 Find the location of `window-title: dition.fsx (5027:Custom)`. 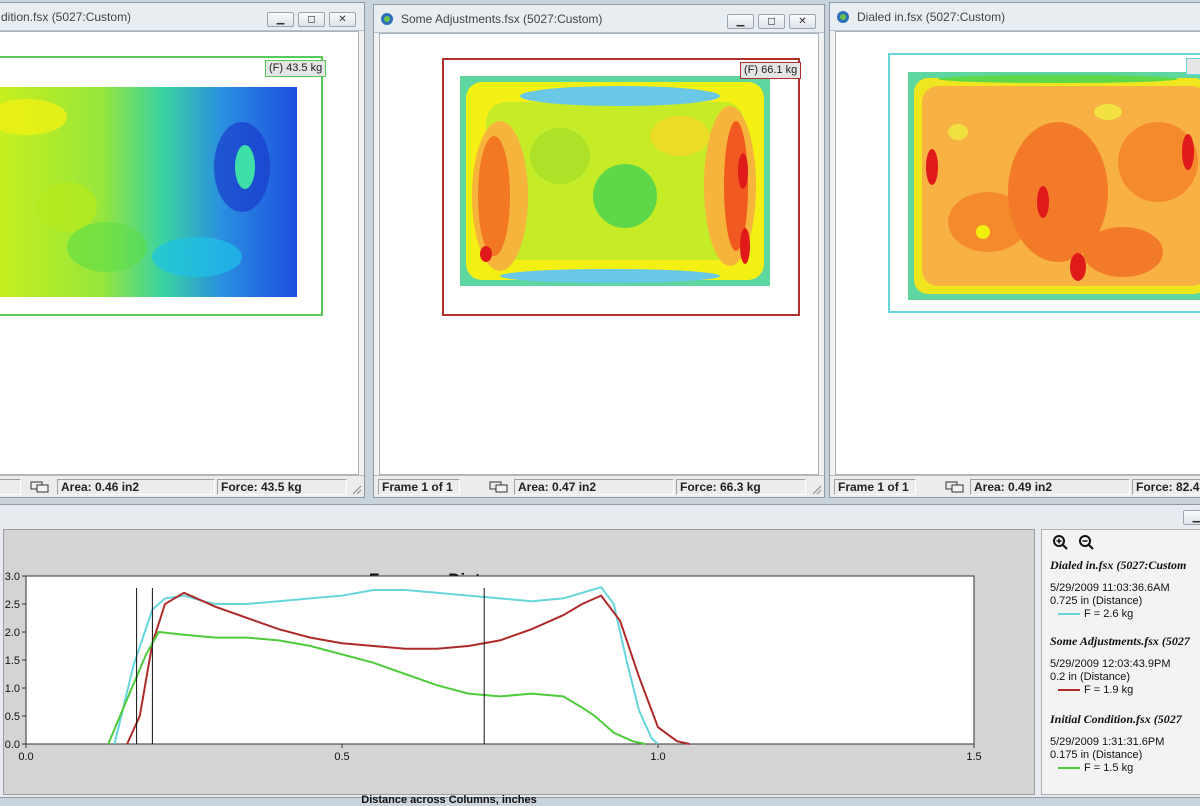

window-title: dition.fsx (5027:Custom) is located at coordinates (66, 17).